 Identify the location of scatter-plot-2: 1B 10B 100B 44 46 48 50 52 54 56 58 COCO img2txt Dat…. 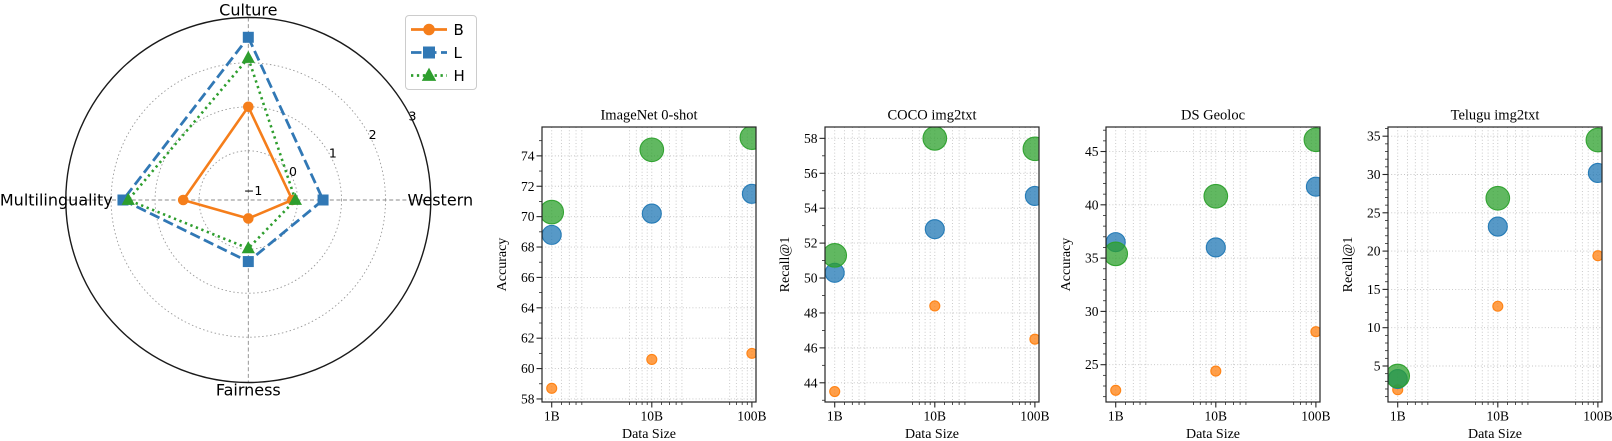
(914, 274).